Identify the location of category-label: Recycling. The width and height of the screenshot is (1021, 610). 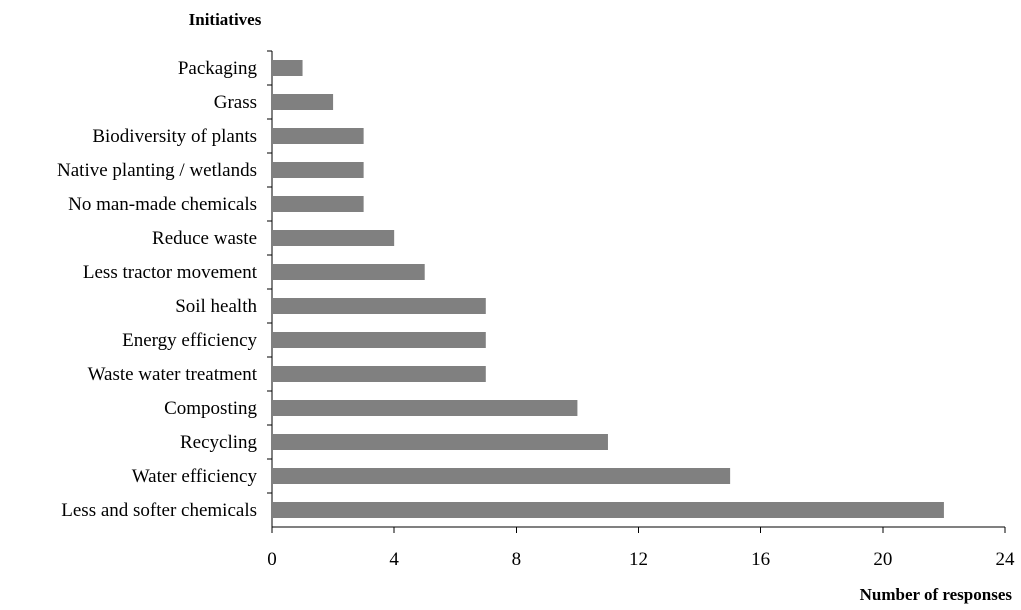
(219, 442).